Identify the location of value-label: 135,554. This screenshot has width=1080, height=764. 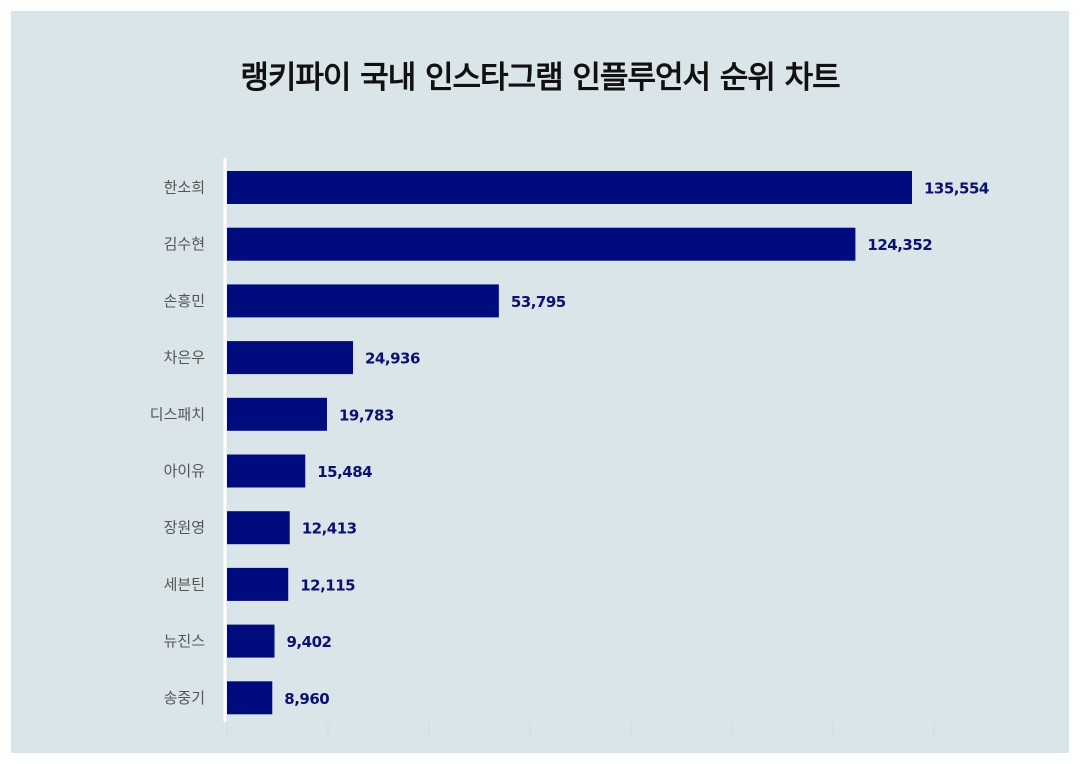
(956, 189).